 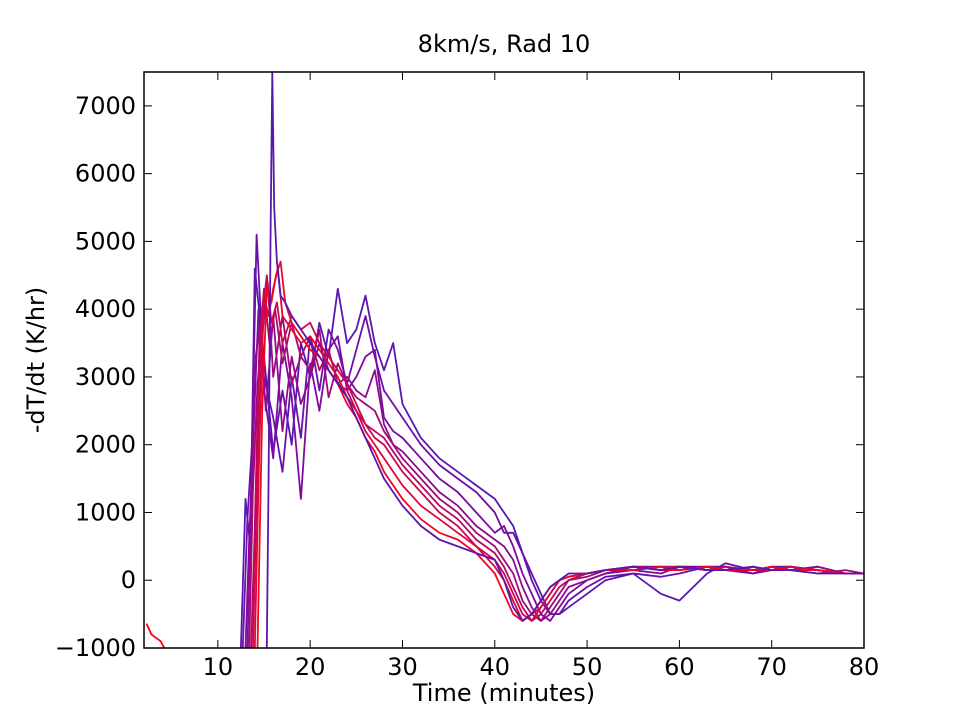 I want to click on y-tick-label: 5000, so click(x=105, y=241).